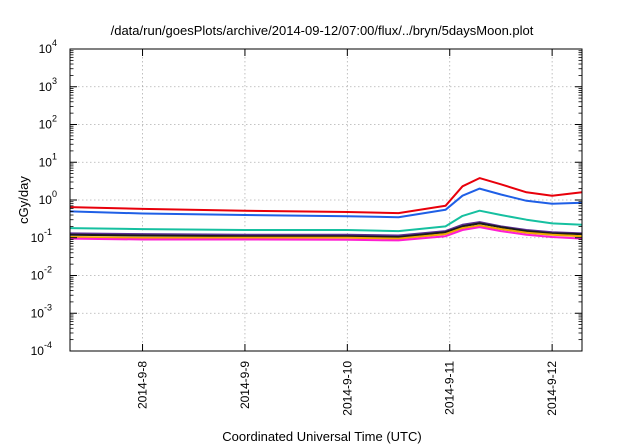 Image resolution: width=640 pixels, height=448 pixels. I want to click on y-tick-label: 10⁰, so click(48, 198).